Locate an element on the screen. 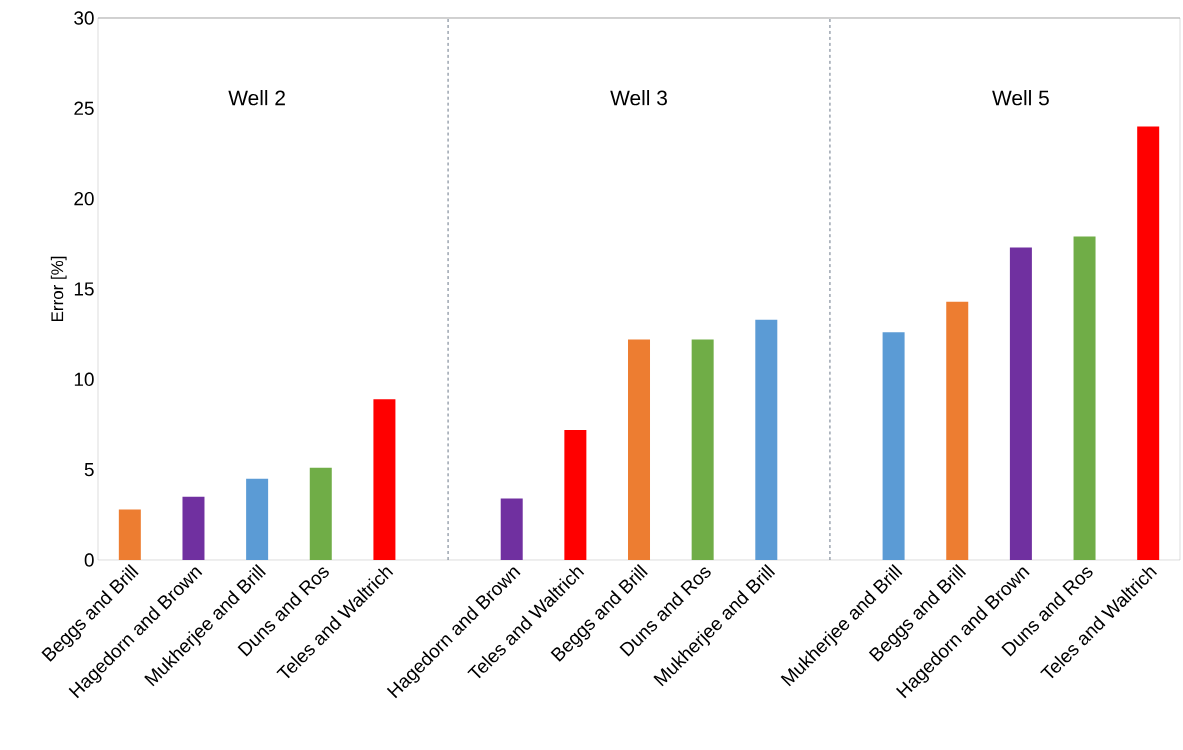 The width and height of the screenshot is (1183, 750). annotation: Well 2 is located at coordinates (256, 97).